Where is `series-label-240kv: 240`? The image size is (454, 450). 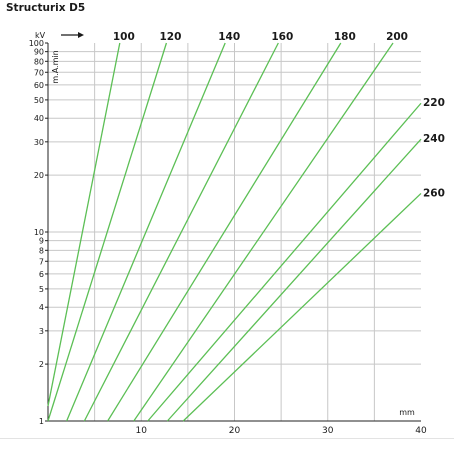
series-label-240kv: 240 is located at coordinates (434, 139).